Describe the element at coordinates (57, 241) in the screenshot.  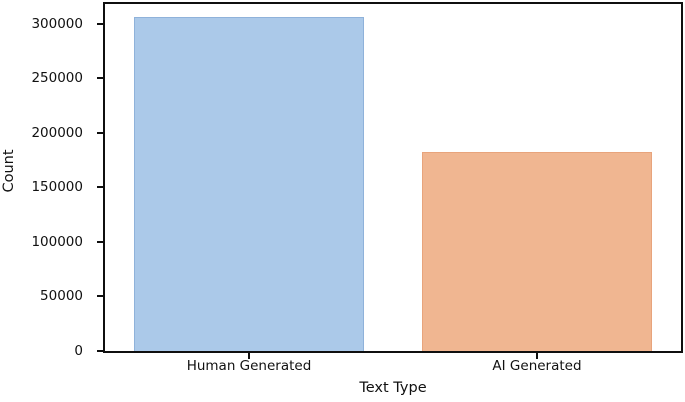
I see `y-tick-label: 100000` at that location.